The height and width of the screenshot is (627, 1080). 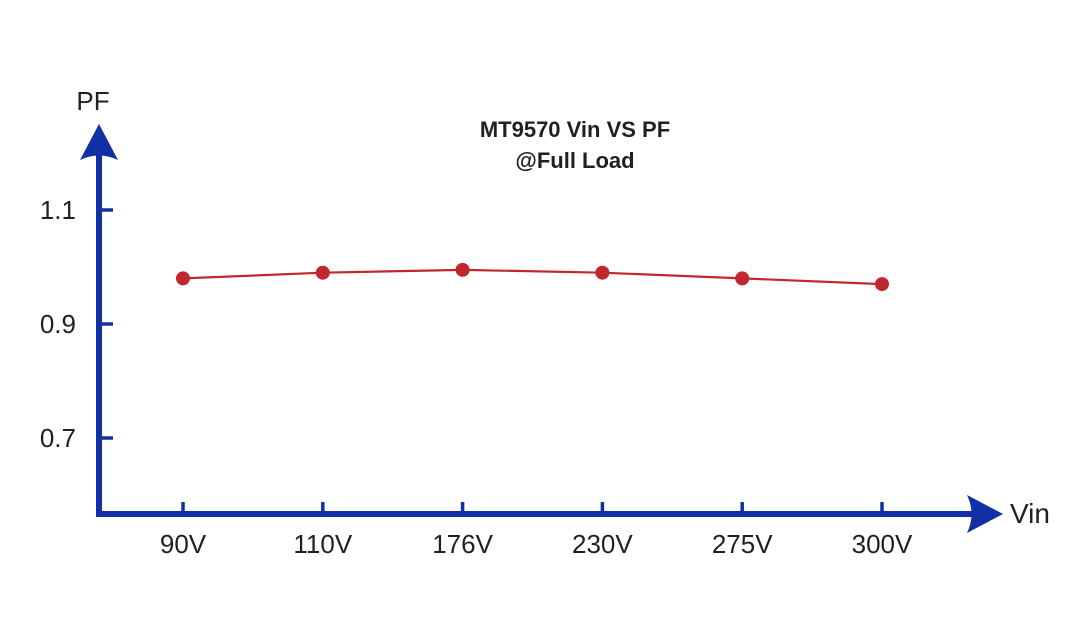 What do you see at coordinates (462, 544) in the screenshot?
I see `x-tick-label-176v: 176V` at bounding box center [462, 544].